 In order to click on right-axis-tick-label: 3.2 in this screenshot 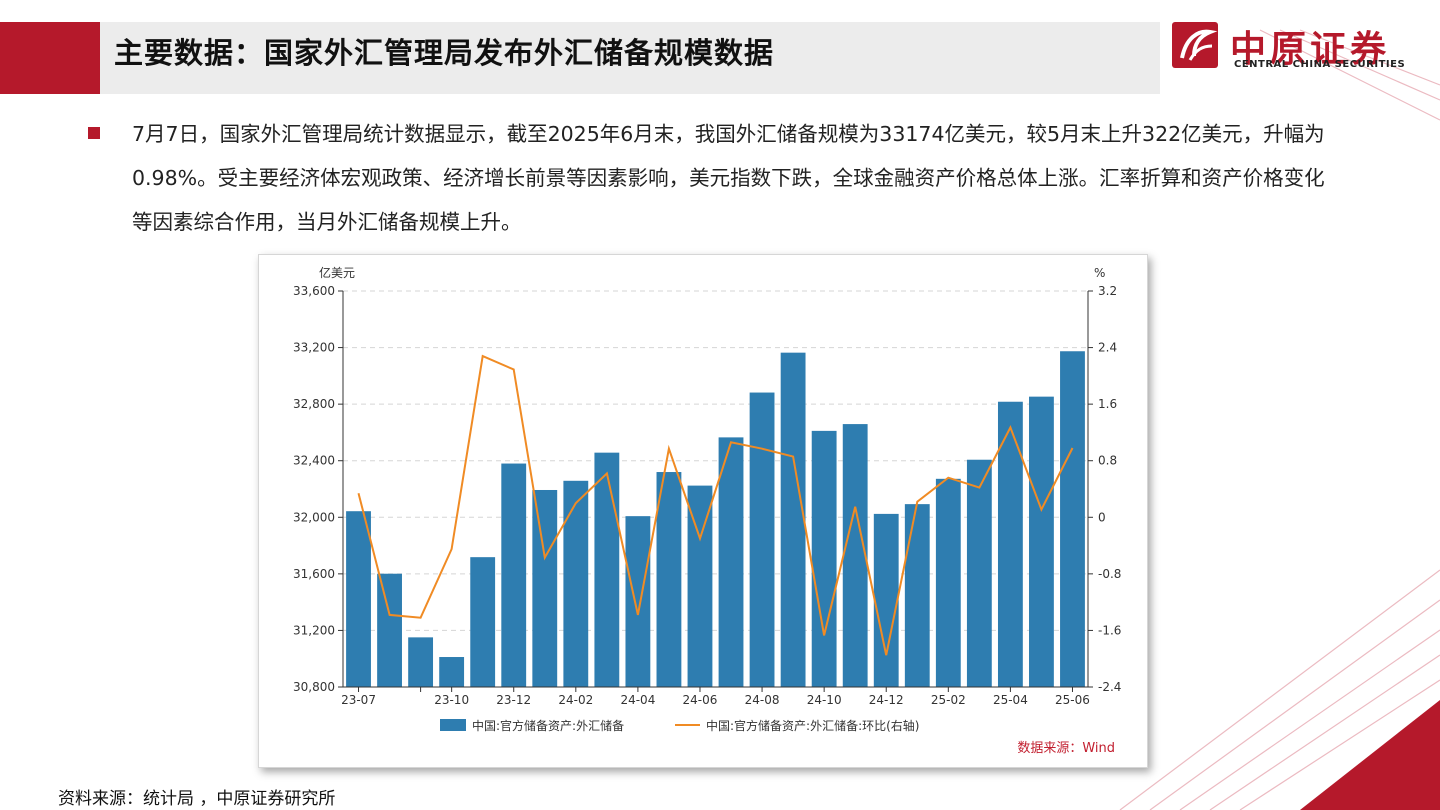, I will do `click(1107, 291)`.